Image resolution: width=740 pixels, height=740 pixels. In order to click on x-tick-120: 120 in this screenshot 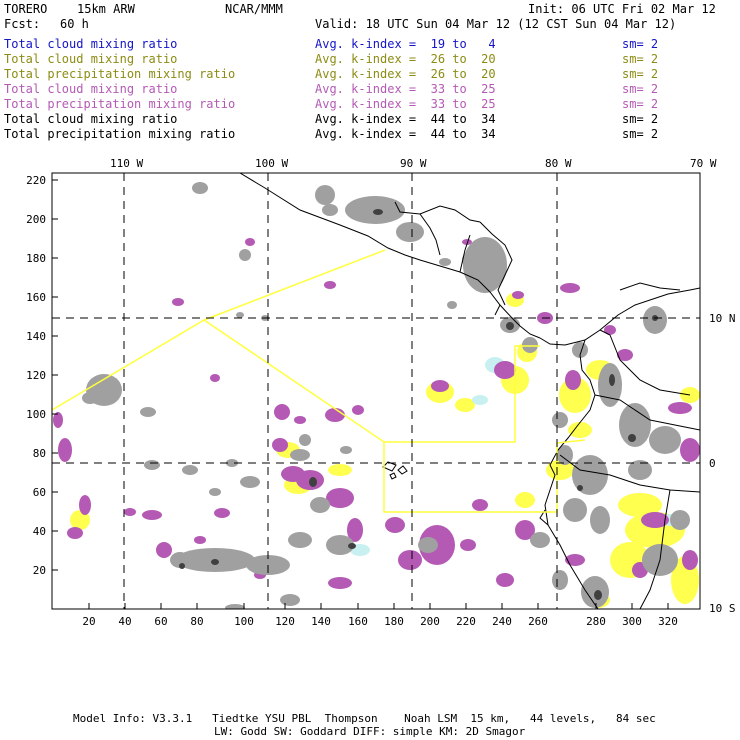, I will do `click(285, 621)`.